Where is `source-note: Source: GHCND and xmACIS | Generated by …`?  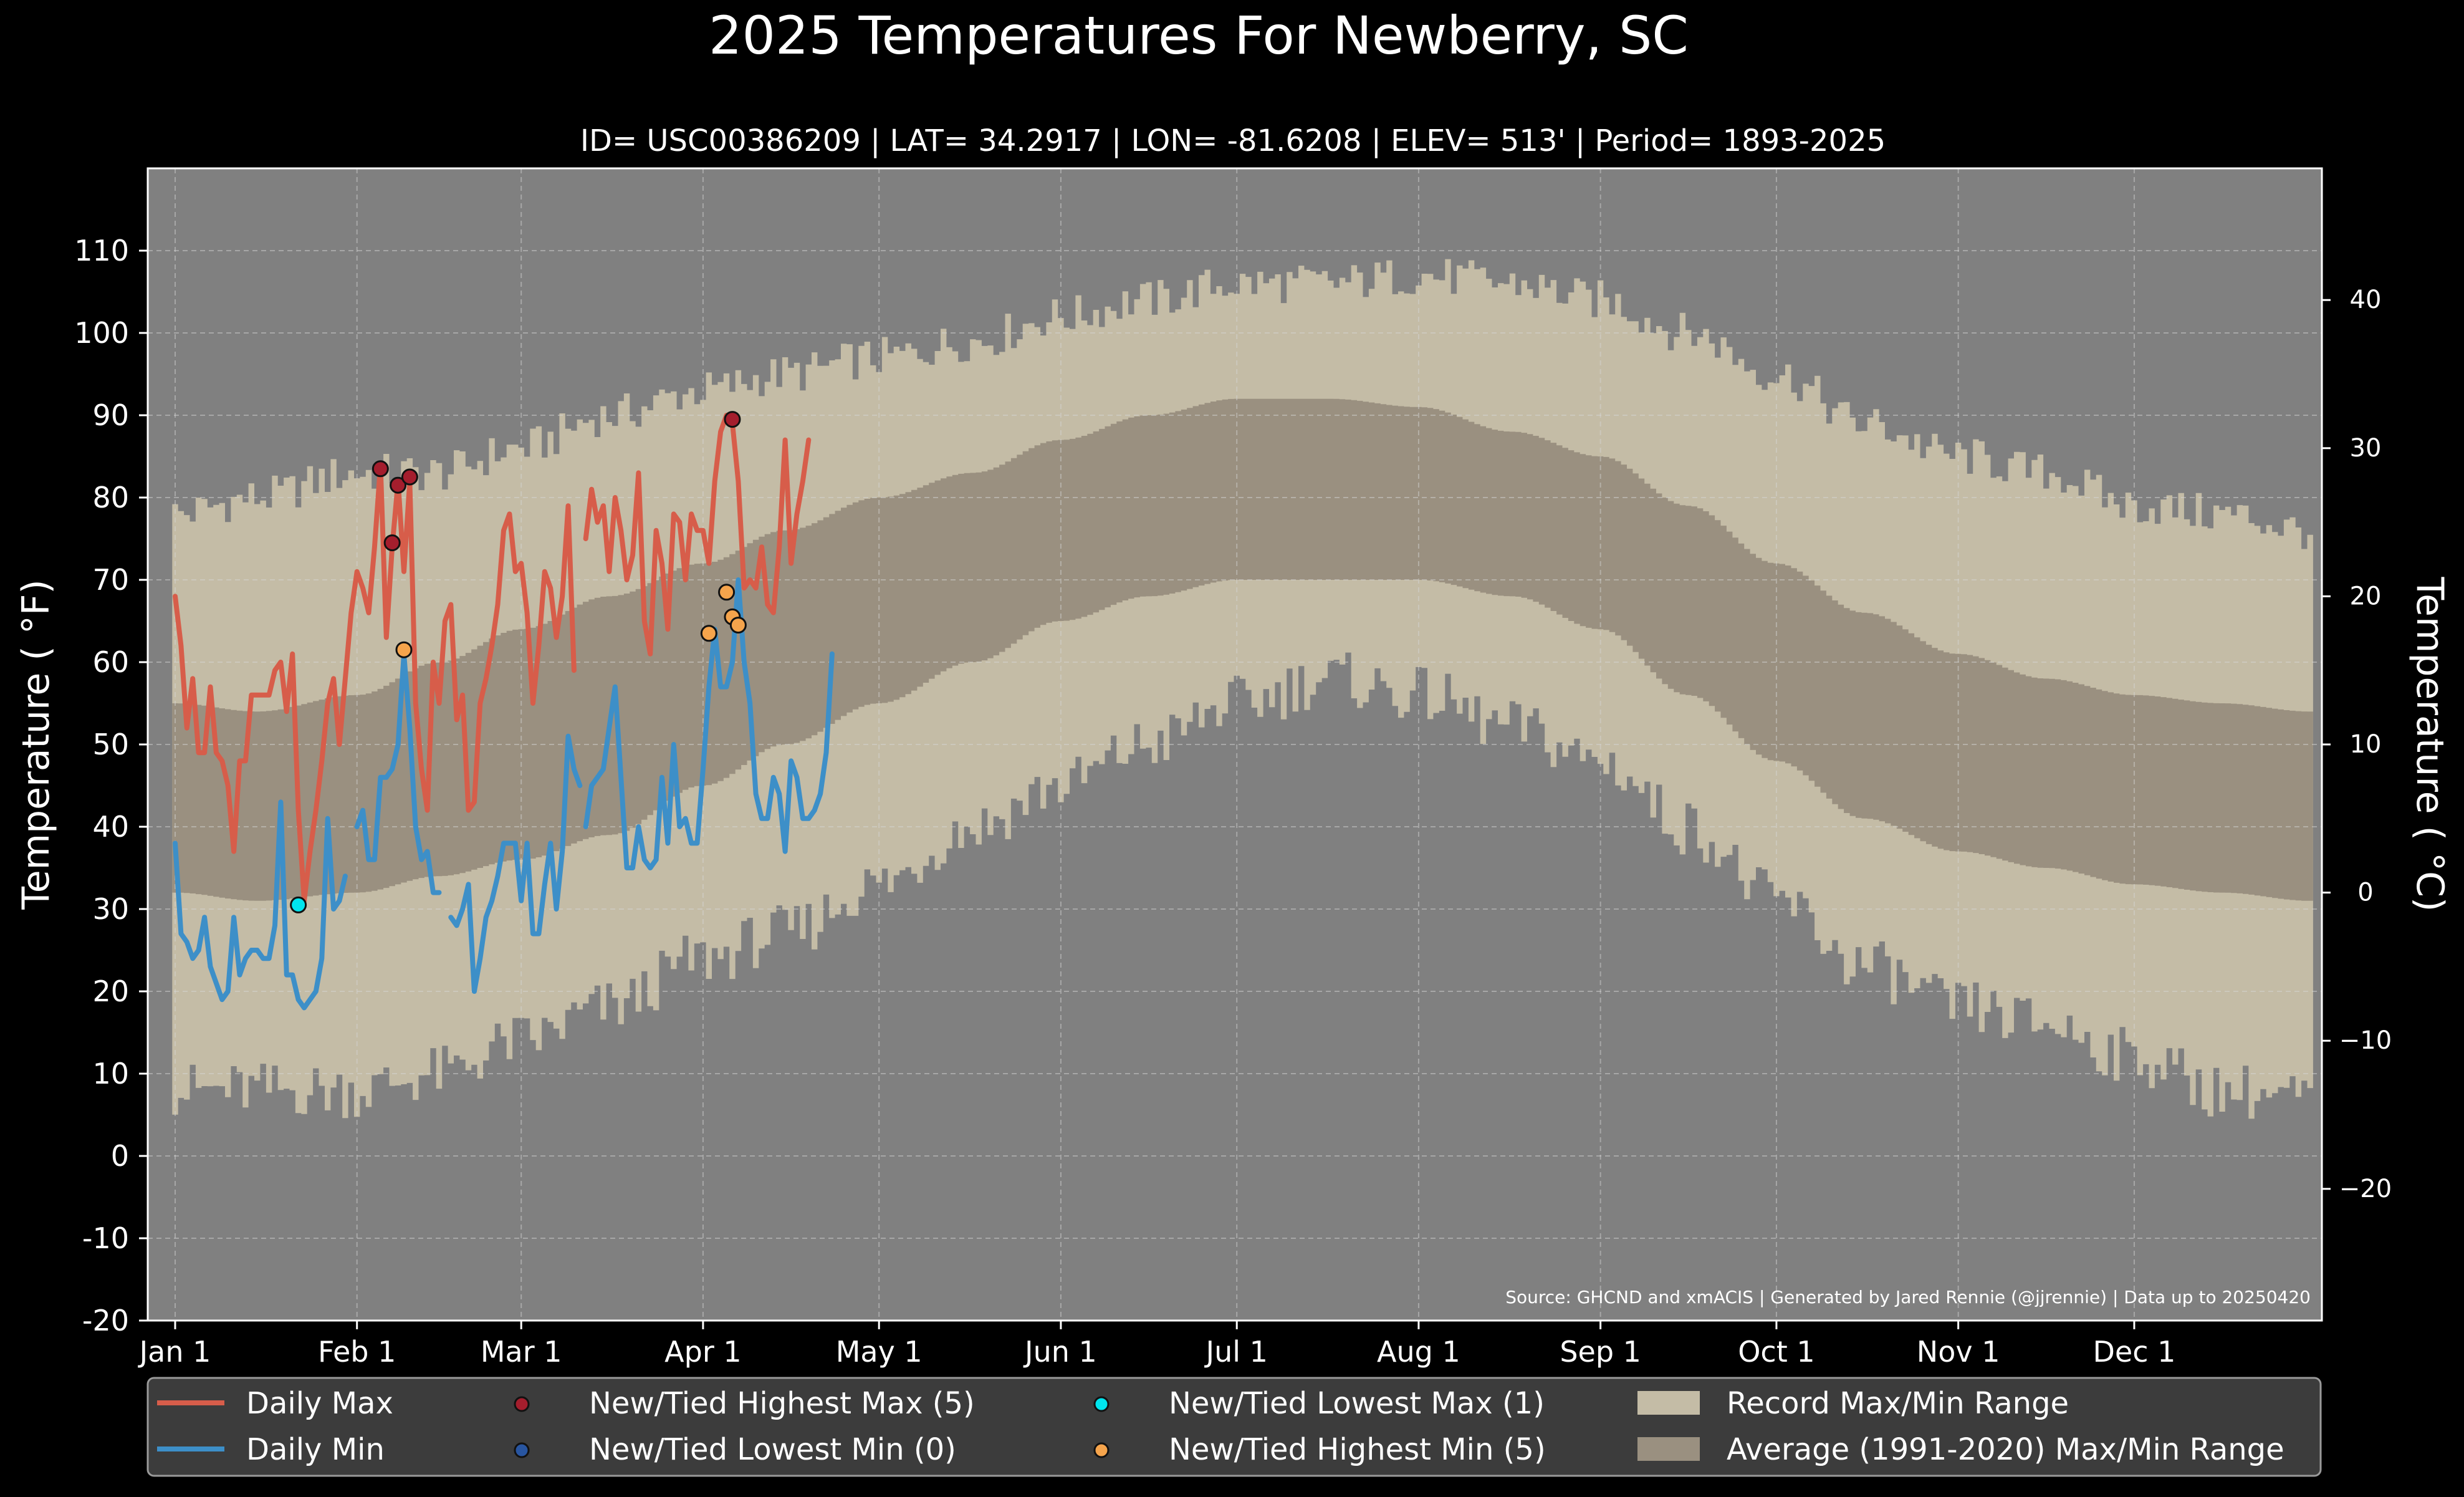
source-note: Source: GHCND and xmACIS | Generated by … is located at coordinates (1908, 1297).